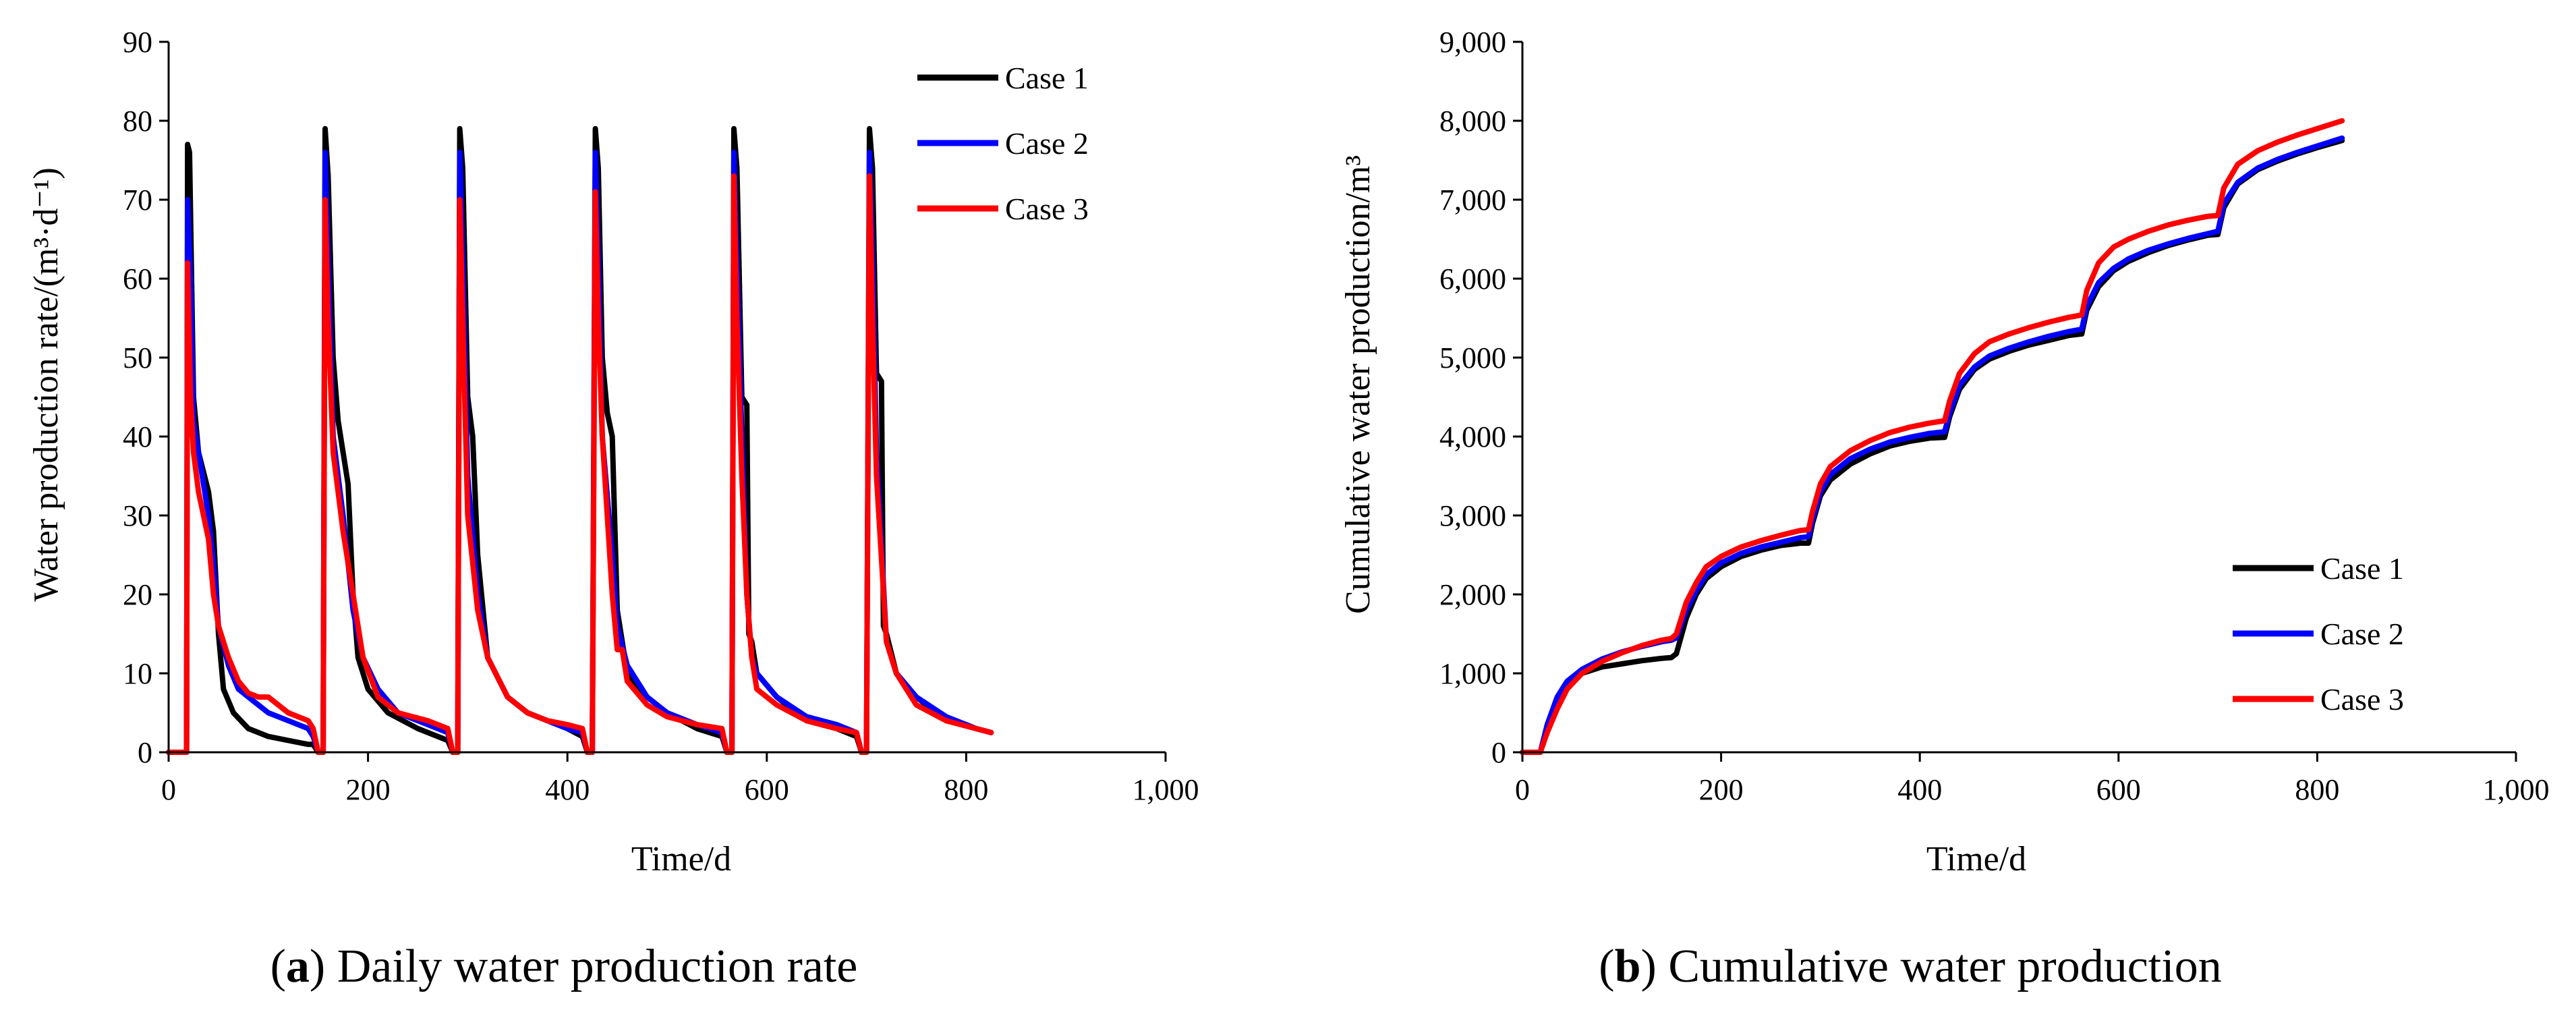 This screenshot has width=2576, height=1010. I want to click on chart-b-legend-label-3: Case 3, so click(2362, 699).